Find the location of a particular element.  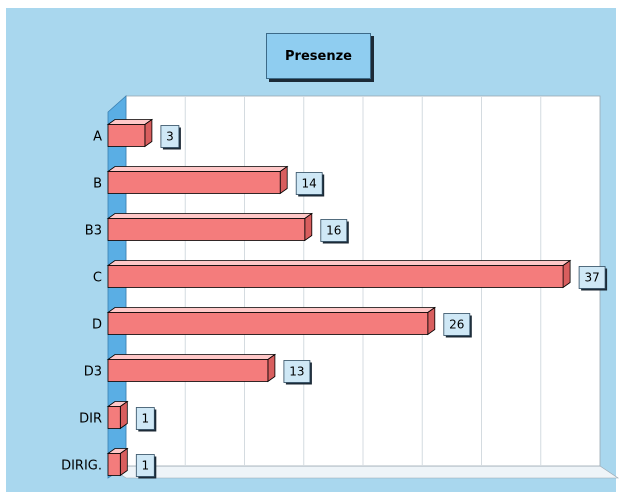

data-label-value: 14 is located at coordinates (309, 184).